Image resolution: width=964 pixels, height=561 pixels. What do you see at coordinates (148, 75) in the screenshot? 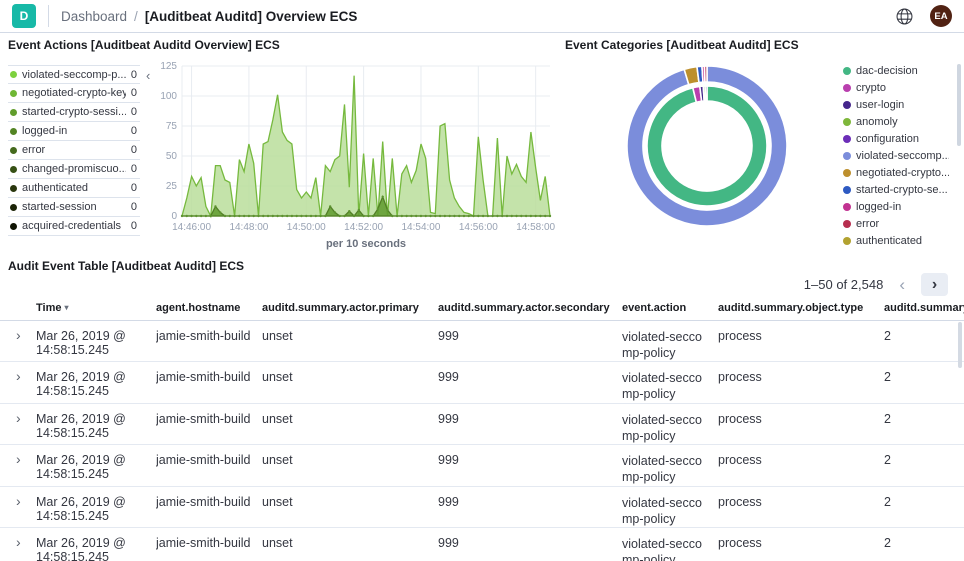
I see `legend-collapse-icon: ‹` at bounding box center [148, 75].